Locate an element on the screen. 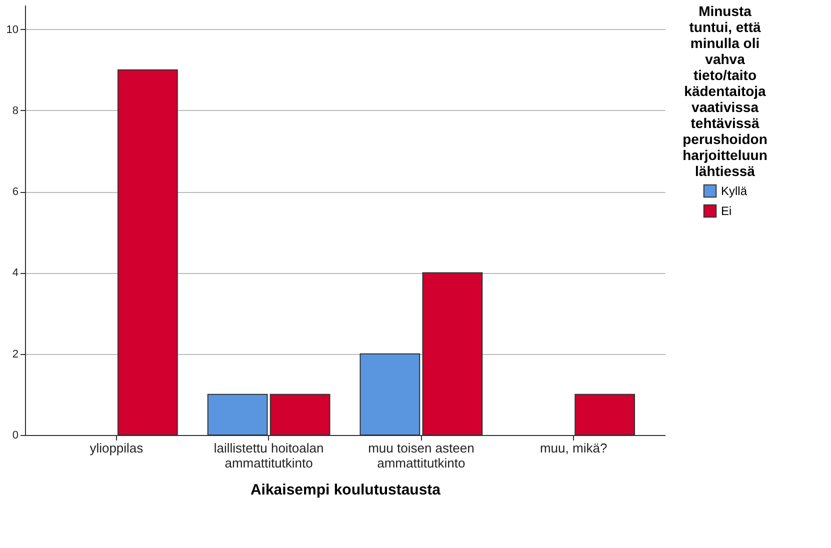 The image size is (831, 548). text: Minusta tuntui, että minulla oli vahva tieto/taito kädentaitoja vaativissa tehtävissä perushoidon harjoitteluun lähtiessä is located at coordinates (725, 91).